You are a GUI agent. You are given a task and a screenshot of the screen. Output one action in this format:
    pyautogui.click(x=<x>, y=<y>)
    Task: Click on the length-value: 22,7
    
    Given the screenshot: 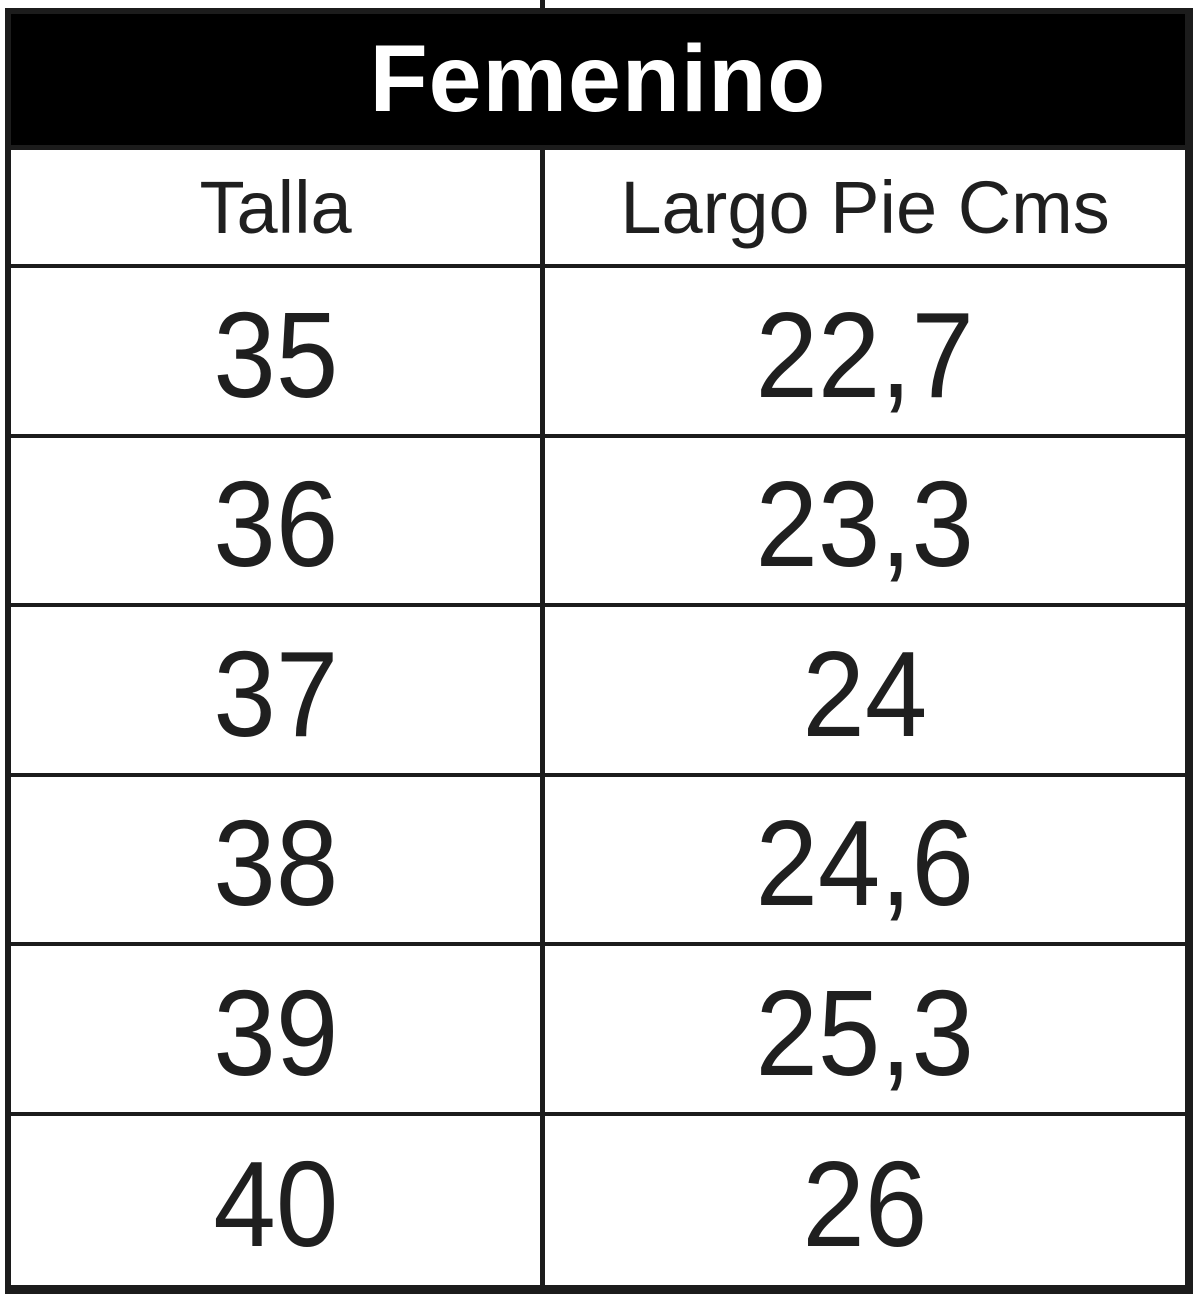 What is the action you would take?
    pyautogui.click(x=865, y=354)
    